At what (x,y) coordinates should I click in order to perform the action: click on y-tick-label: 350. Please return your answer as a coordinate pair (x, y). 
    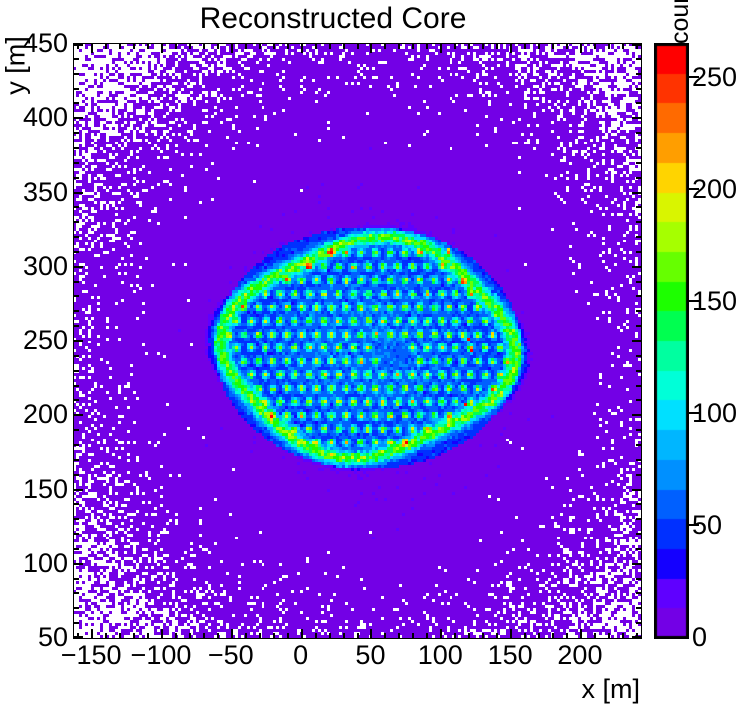
    Looking at the image, I should click on (45, 191).